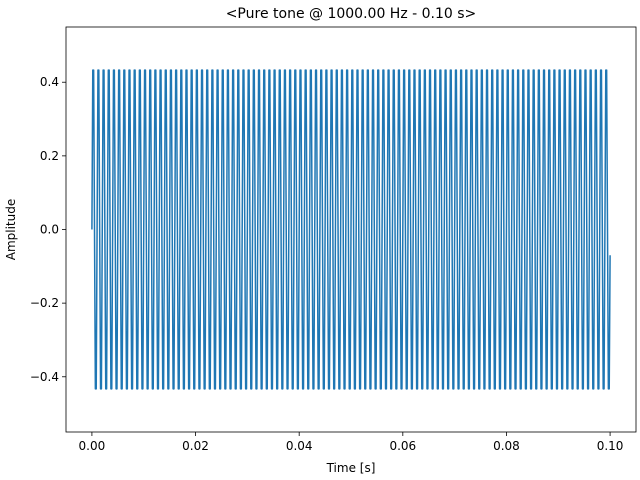 The width and height of the screenshot is (640, 480). Describe the element at coordinates (351, 468) in the screenshot. I see `x-axis-title: Time [s]` at that location.